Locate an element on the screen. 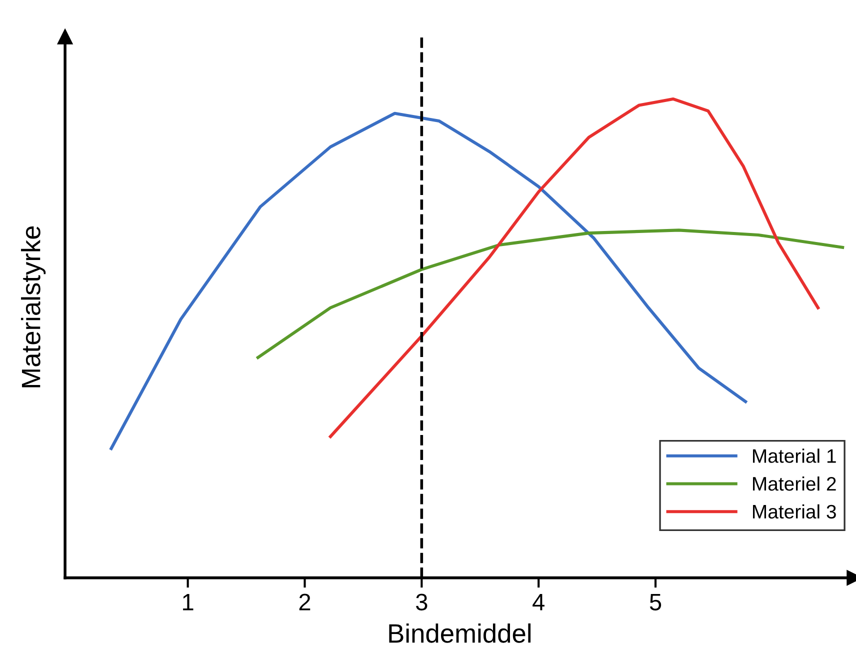 The width and height of the screenshot is (856, 668). y-axis-title: Materialstyrke is located at coordinates (33, 307).